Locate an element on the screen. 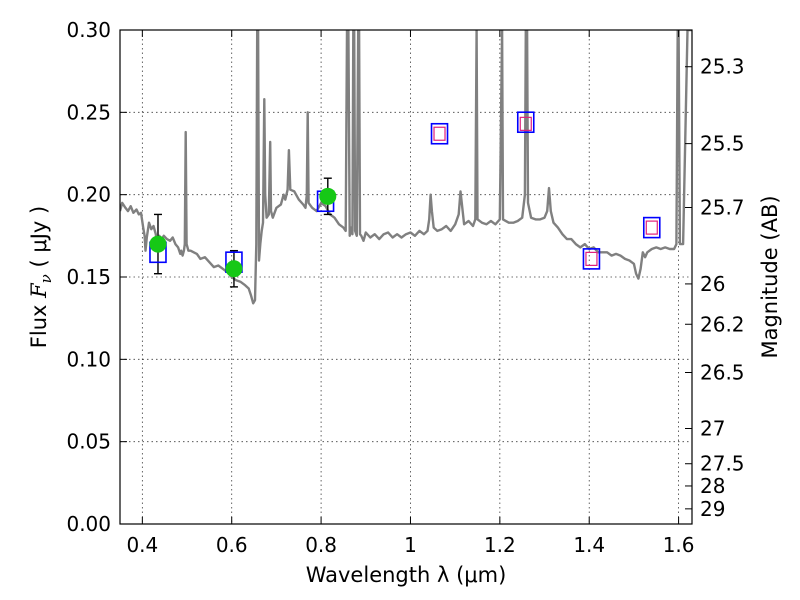  y2-tick-label: 27 is located at coordinates (712, 428).